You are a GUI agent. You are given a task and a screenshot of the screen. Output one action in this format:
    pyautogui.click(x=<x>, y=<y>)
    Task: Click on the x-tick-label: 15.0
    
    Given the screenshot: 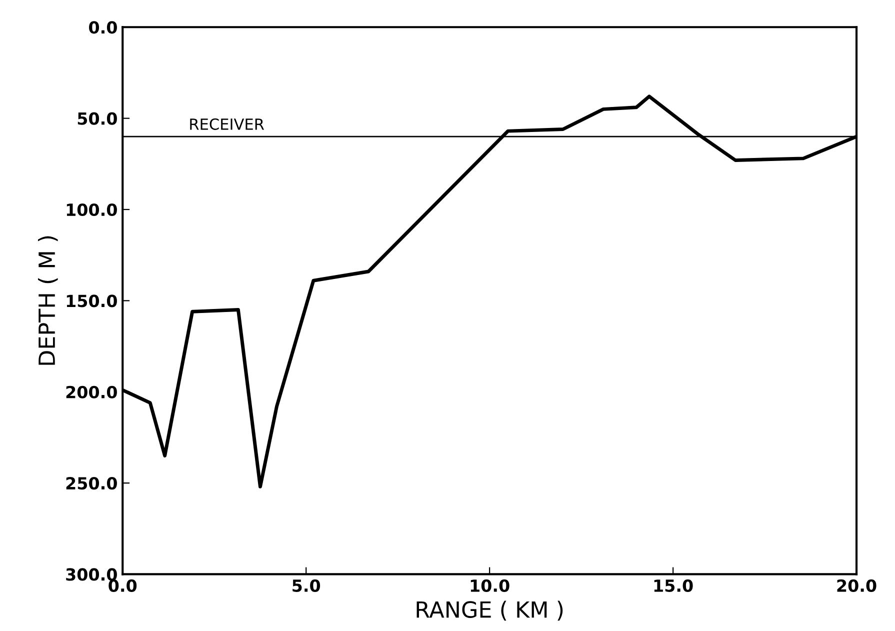 What is the action you would take?
    pyautogui.click(x=673, y=585)
    